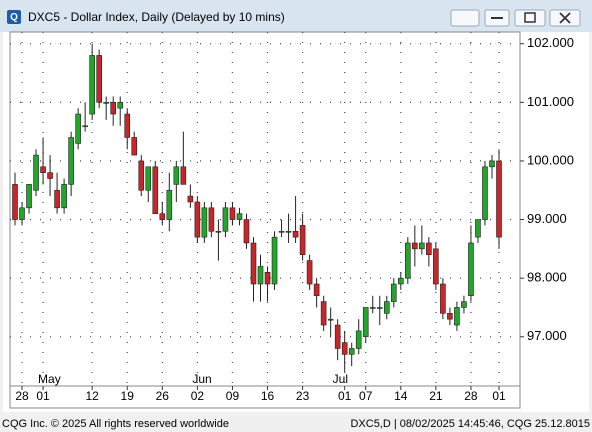 Image resolution: width=592 pixels, height=432 pixels. What do you see at coordinates (49, 379) in the screenshot?
I see `month-label: May` at bounding box center [49, 379].